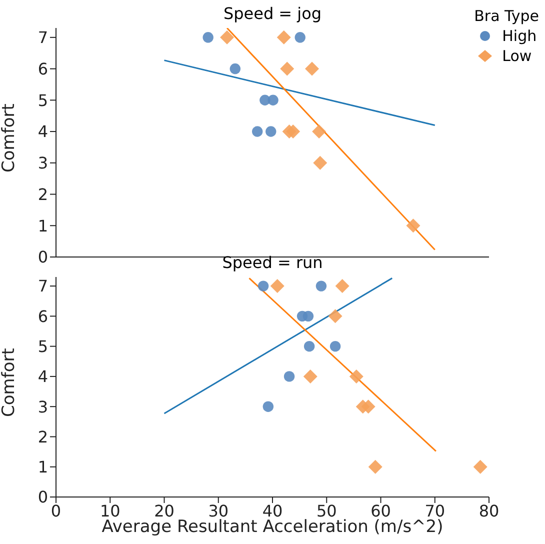 Image resolution: width=545 pixels, height=544 pixels. Describe the element at coordinates (489, 510) in the screenshot. I see `x-tick-label: 80` at that location.